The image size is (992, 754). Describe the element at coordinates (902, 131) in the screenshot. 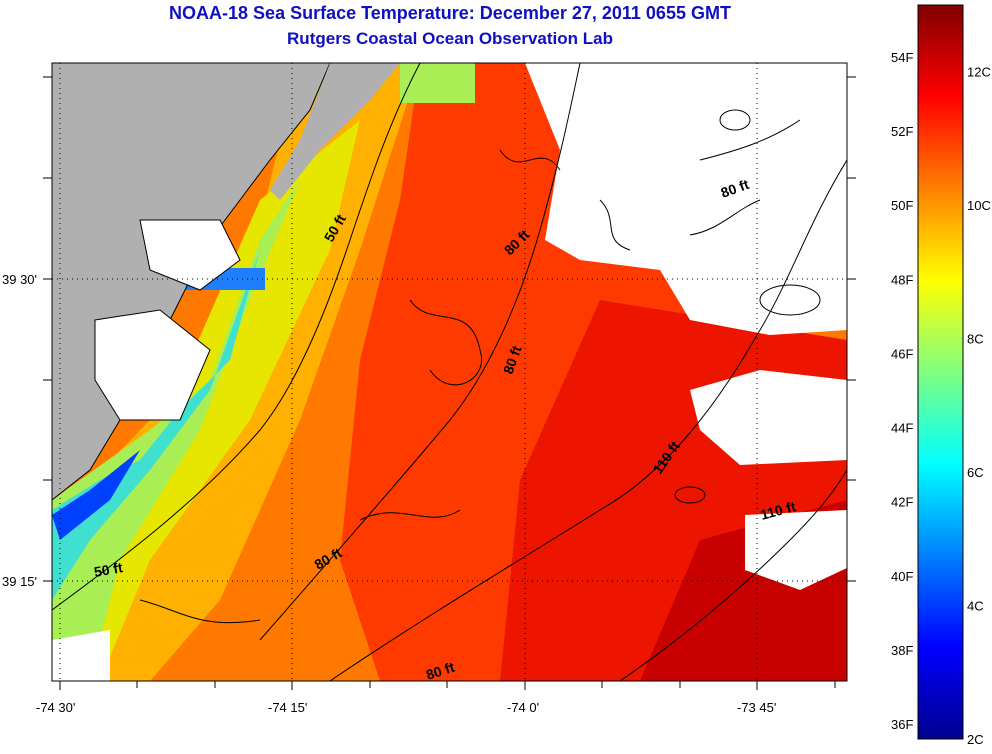

I see `colorbar-f-label: 52F` at that location.